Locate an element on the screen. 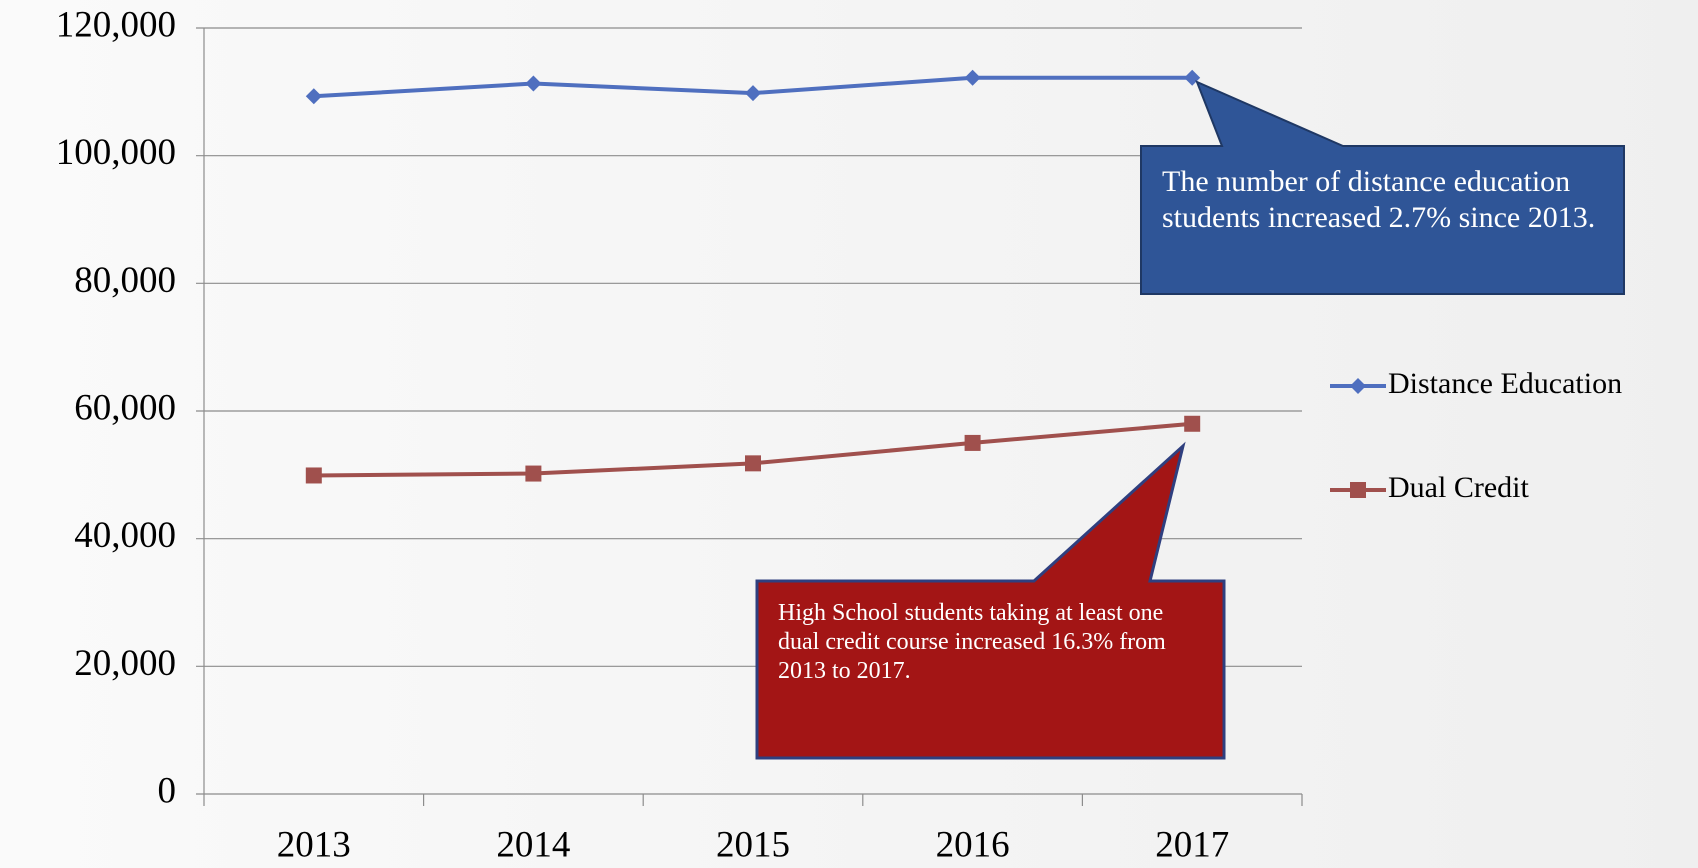  legend-label: Dual Credit is located at coordinates (1458, 487).